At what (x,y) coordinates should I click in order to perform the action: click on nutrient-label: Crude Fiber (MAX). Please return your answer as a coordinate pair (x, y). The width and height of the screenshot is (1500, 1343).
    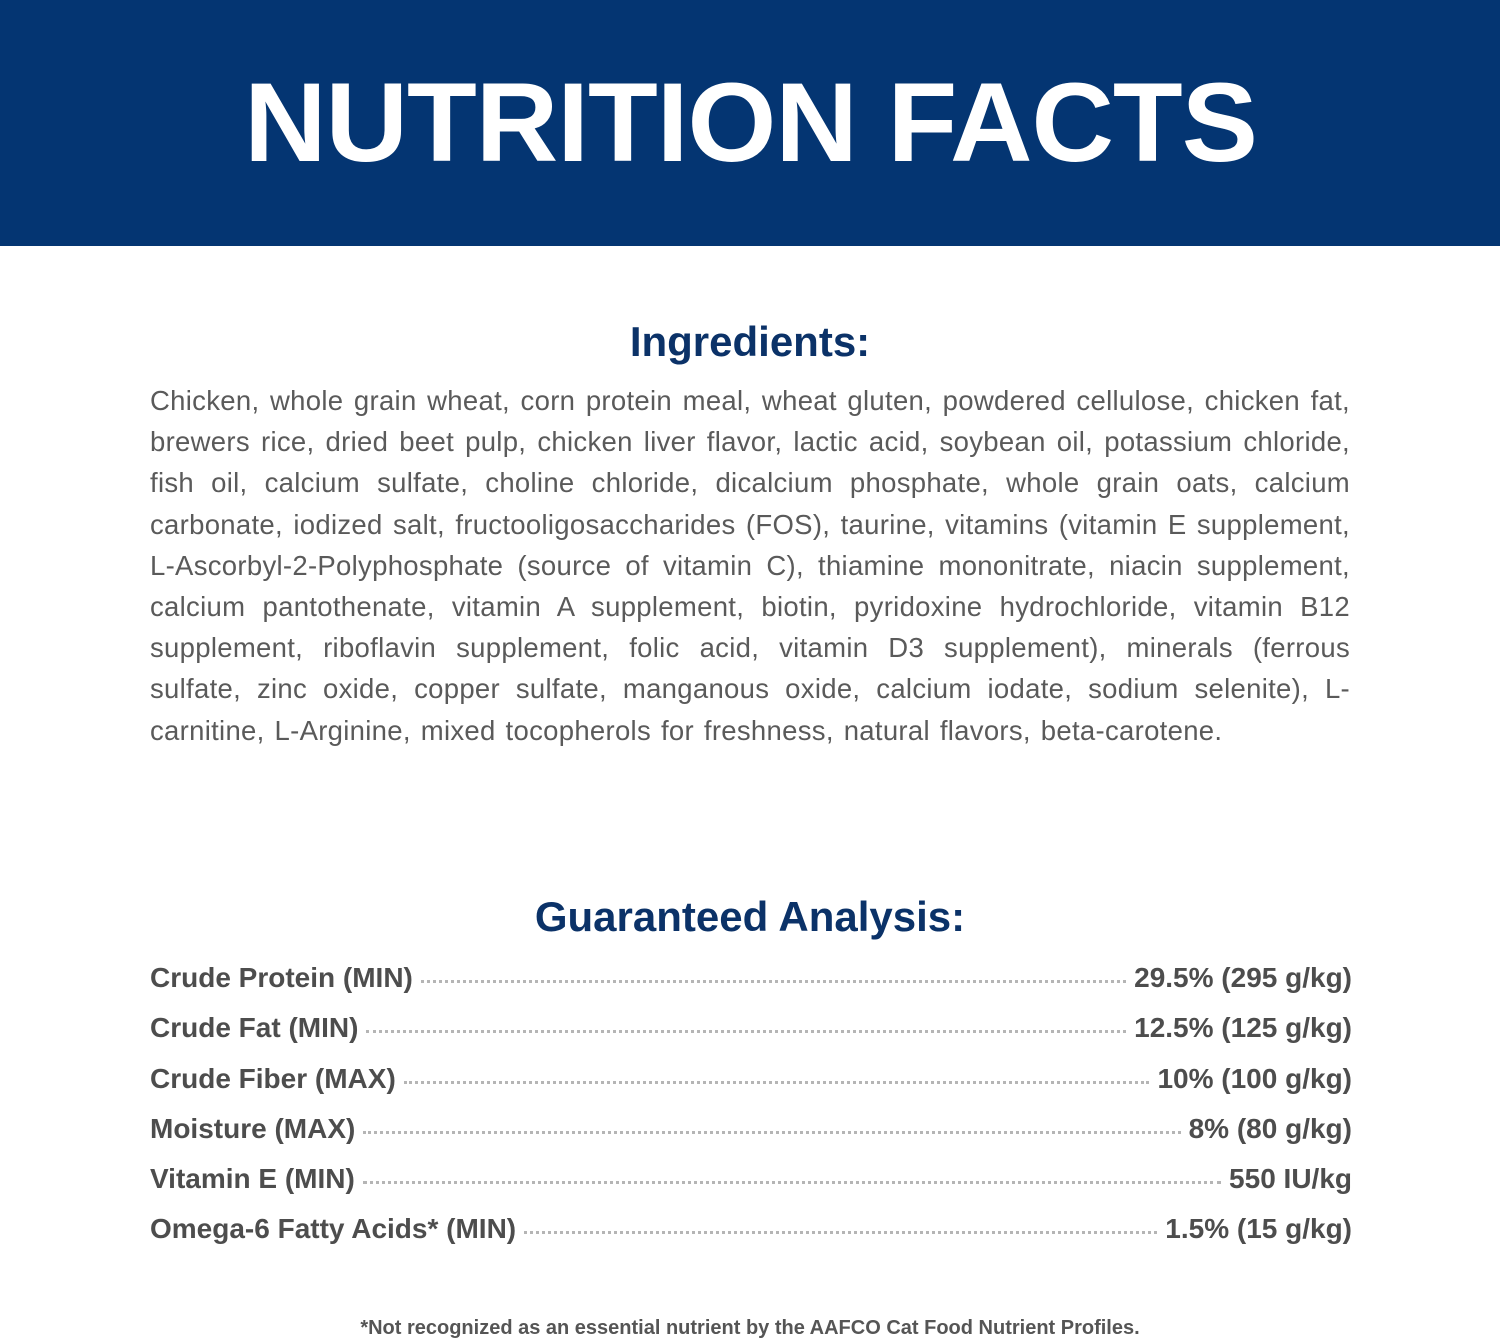
    Looking at the image, I should click on (273, 1078).